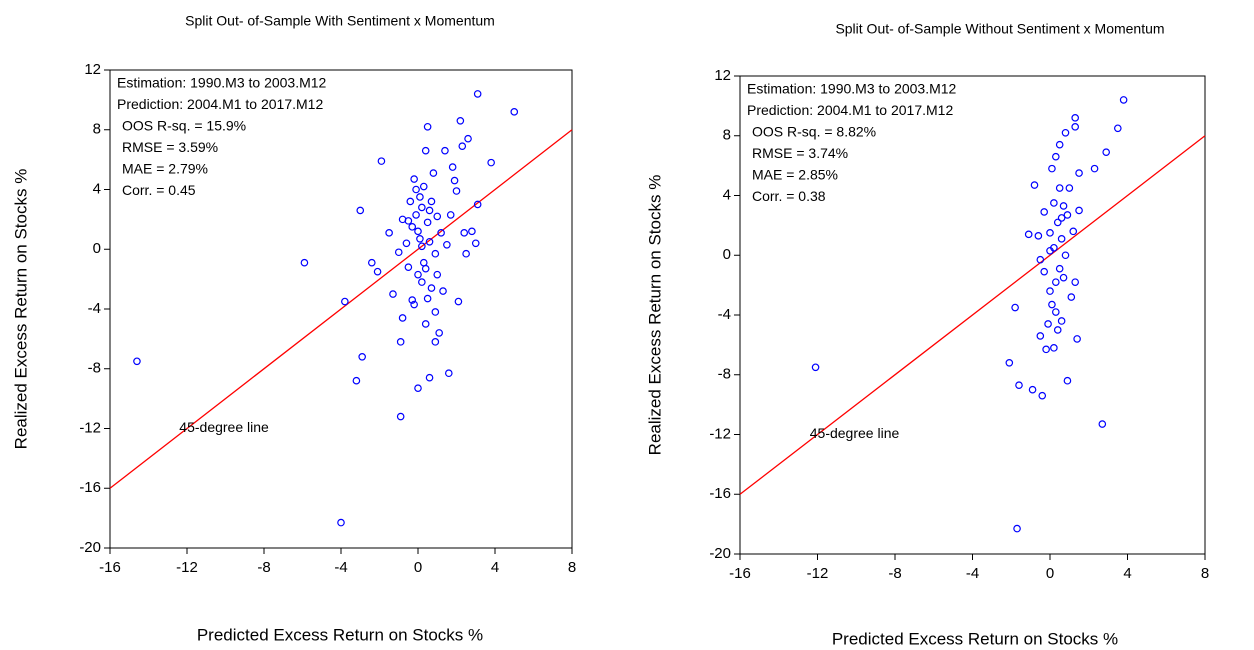  I want to click on x-tick-label: -16, so click(110, 567).